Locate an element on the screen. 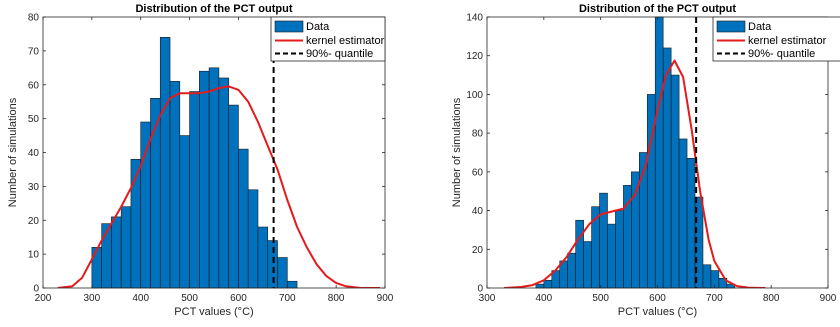  y-tick-label: 70 is located at coordinates (34, 51).